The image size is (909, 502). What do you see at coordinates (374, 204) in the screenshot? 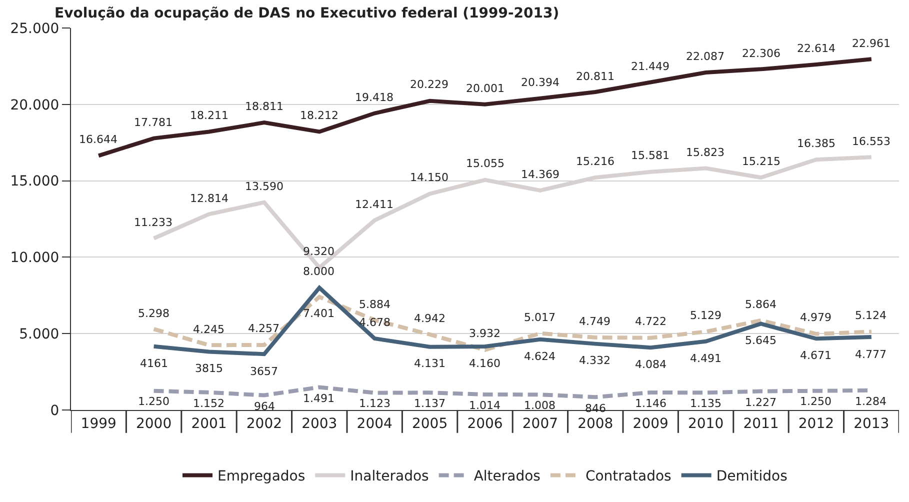
I see `data-label: 12.411` at bounding box center [374, 204].